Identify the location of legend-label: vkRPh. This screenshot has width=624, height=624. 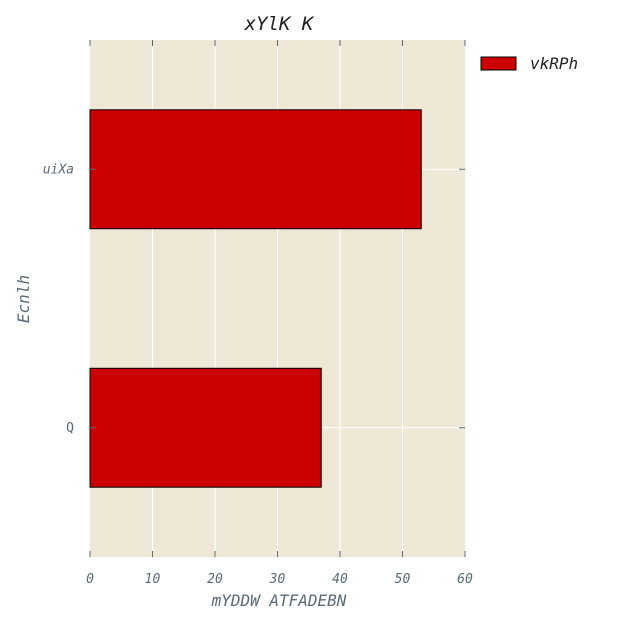
(554, 63).